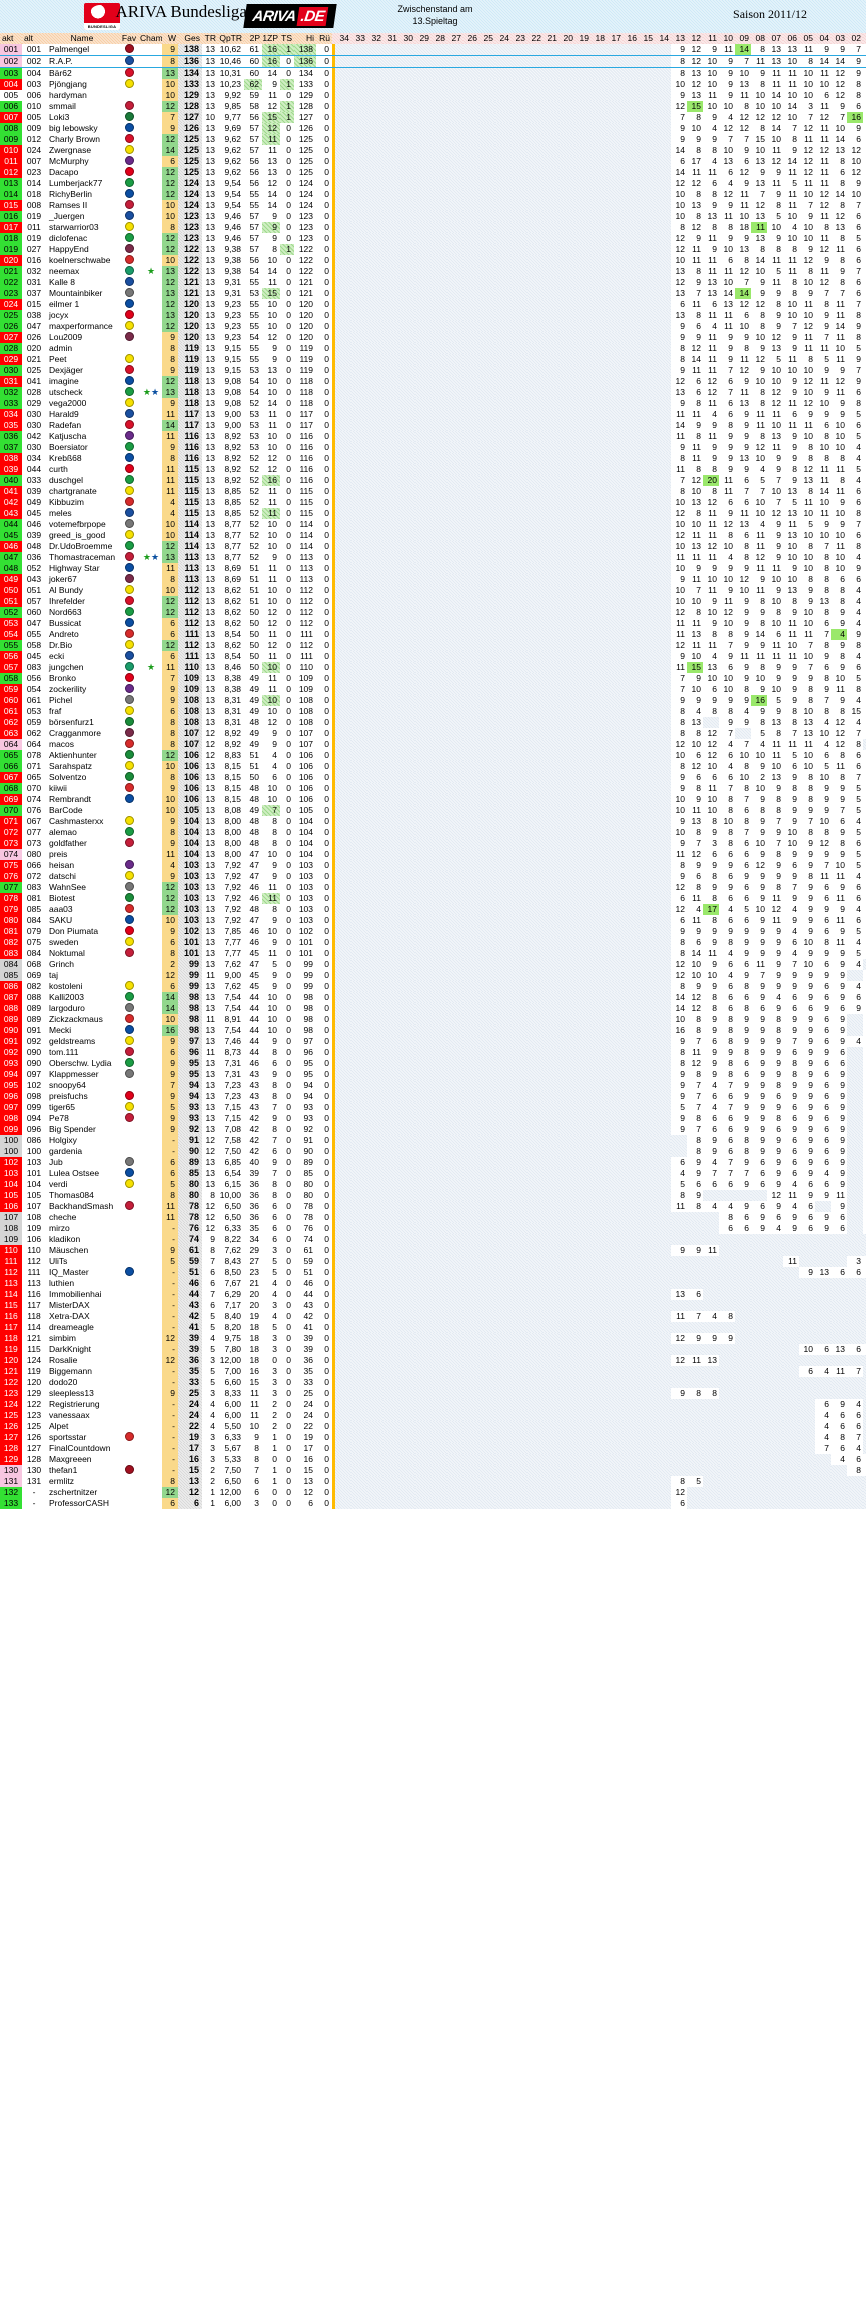  I want to click on col-matchday-21: 21, so click(551, 38).